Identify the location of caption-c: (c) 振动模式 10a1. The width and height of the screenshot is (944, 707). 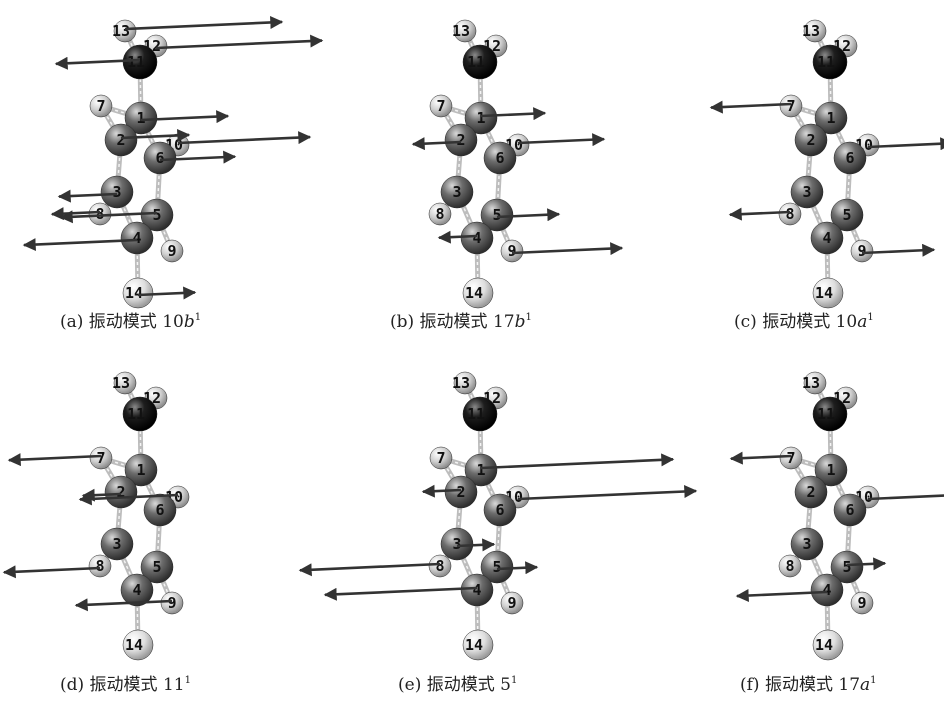
(804, 322).